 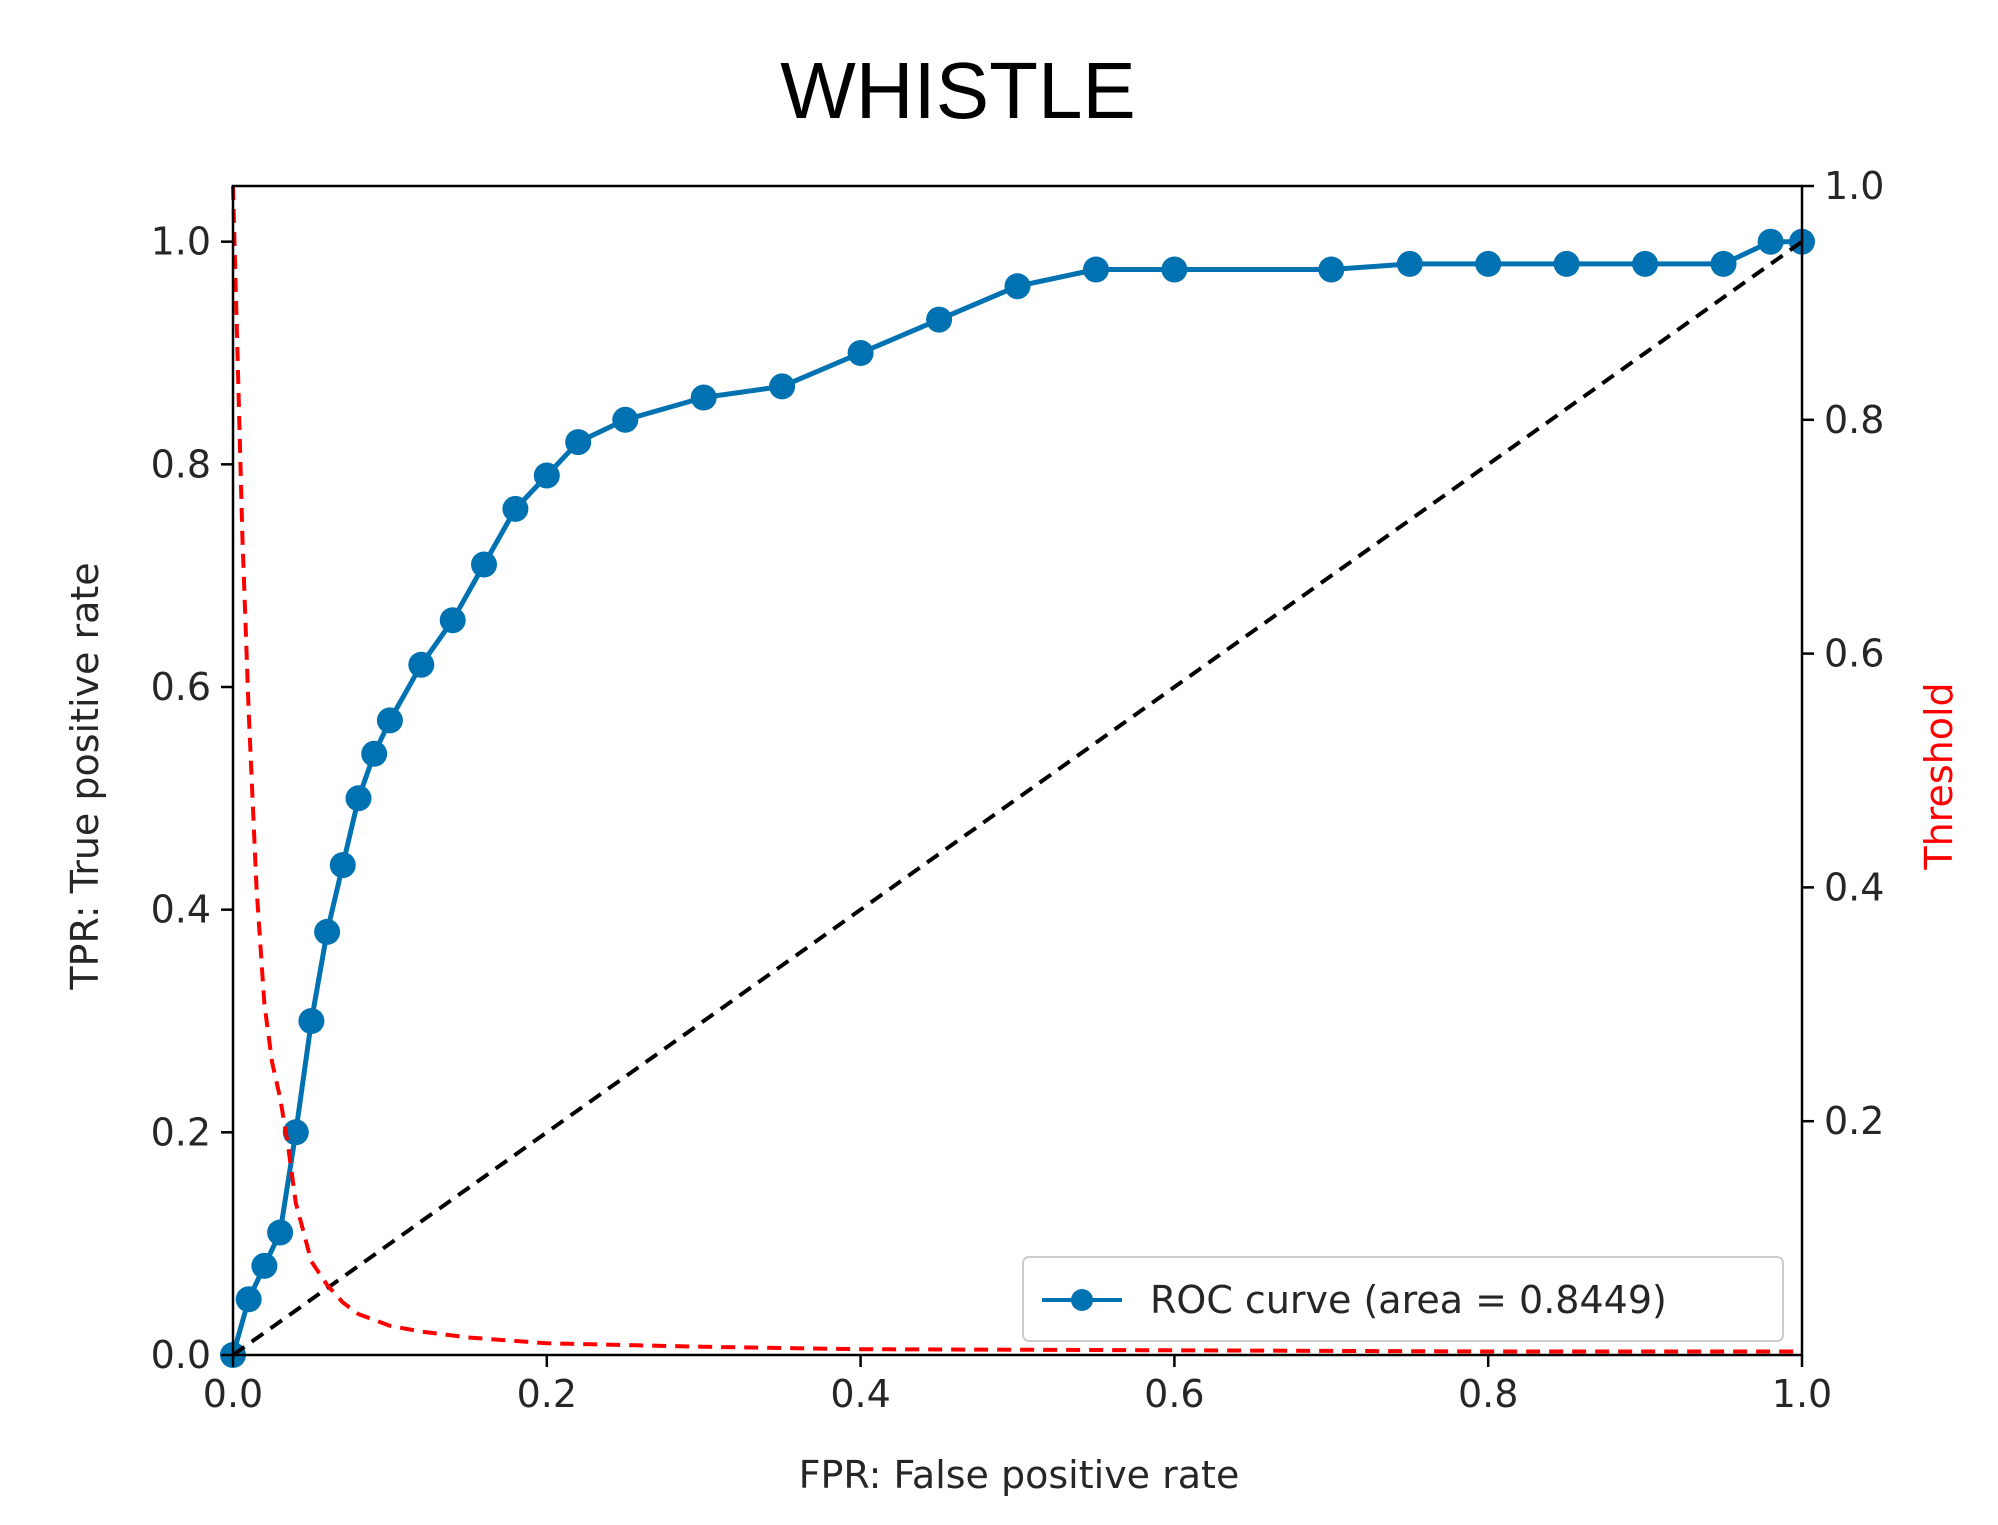 I want to click on y2-axis-ticks: 0.2 0.4 0.6 0.8 1.0, so click(x=1843, y=653).